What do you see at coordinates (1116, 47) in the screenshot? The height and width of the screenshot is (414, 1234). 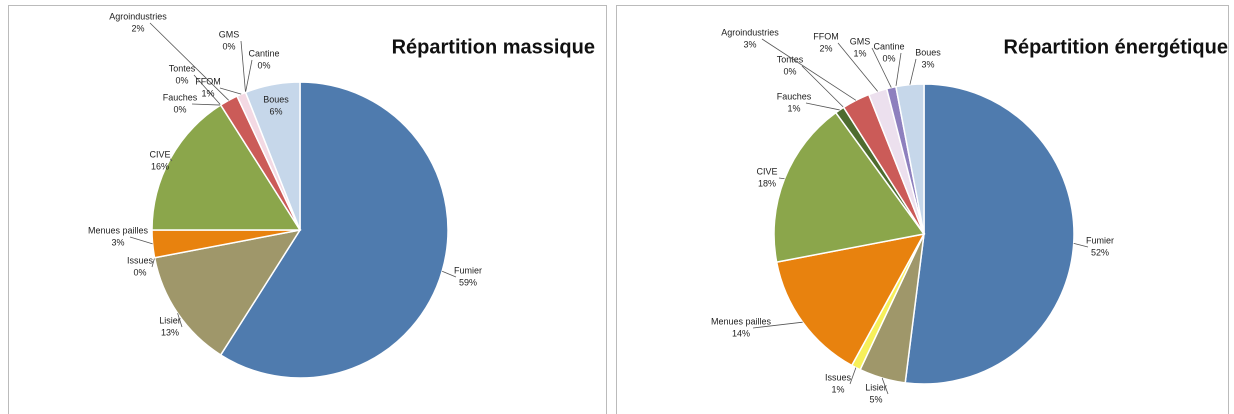 I see `chart-title: Répartition énergétique` at bounding box center [1116, 47].